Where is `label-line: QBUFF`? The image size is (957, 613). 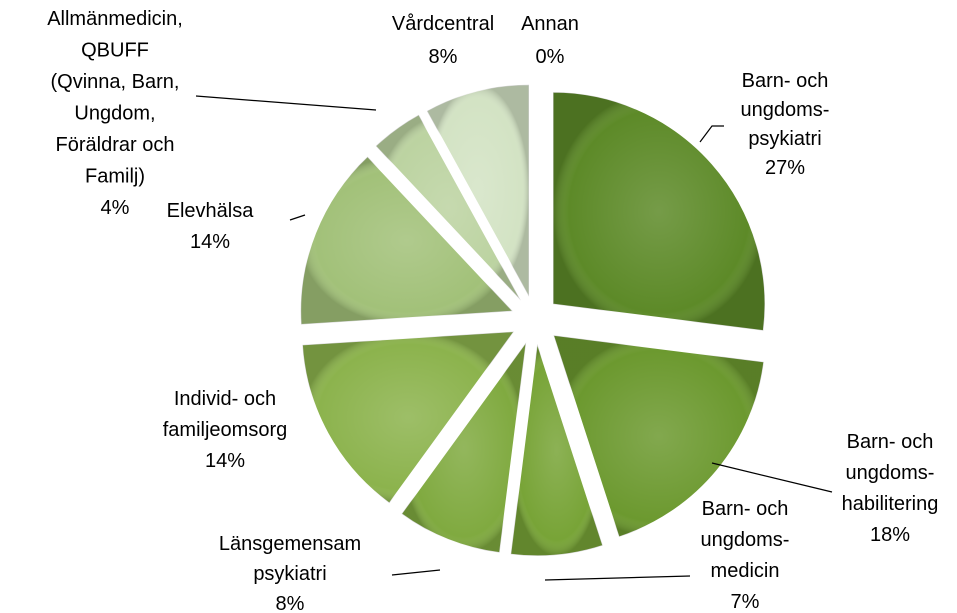
label-line: QBUFF is located at coordinates (115, 51).